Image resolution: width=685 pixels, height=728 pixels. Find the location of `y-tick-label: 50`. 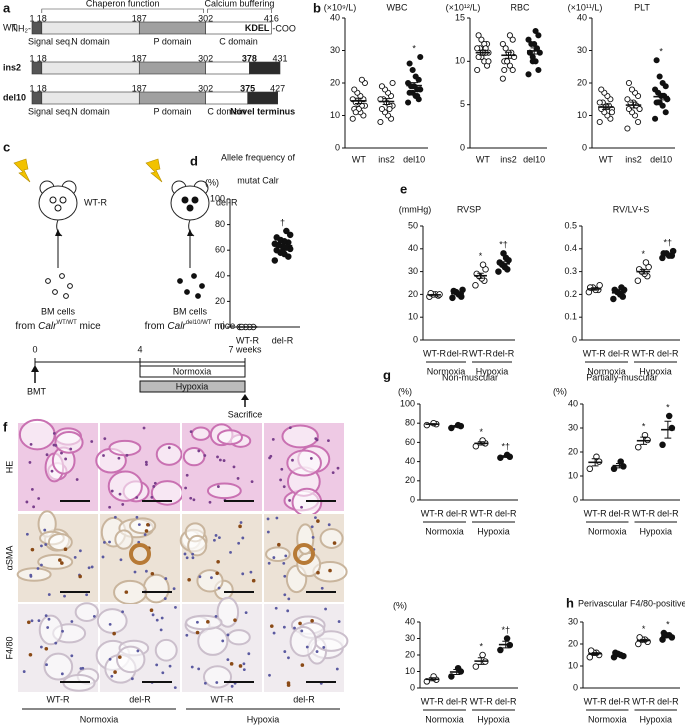

y-tick-label: 50 is located at coordinates (413, 225).